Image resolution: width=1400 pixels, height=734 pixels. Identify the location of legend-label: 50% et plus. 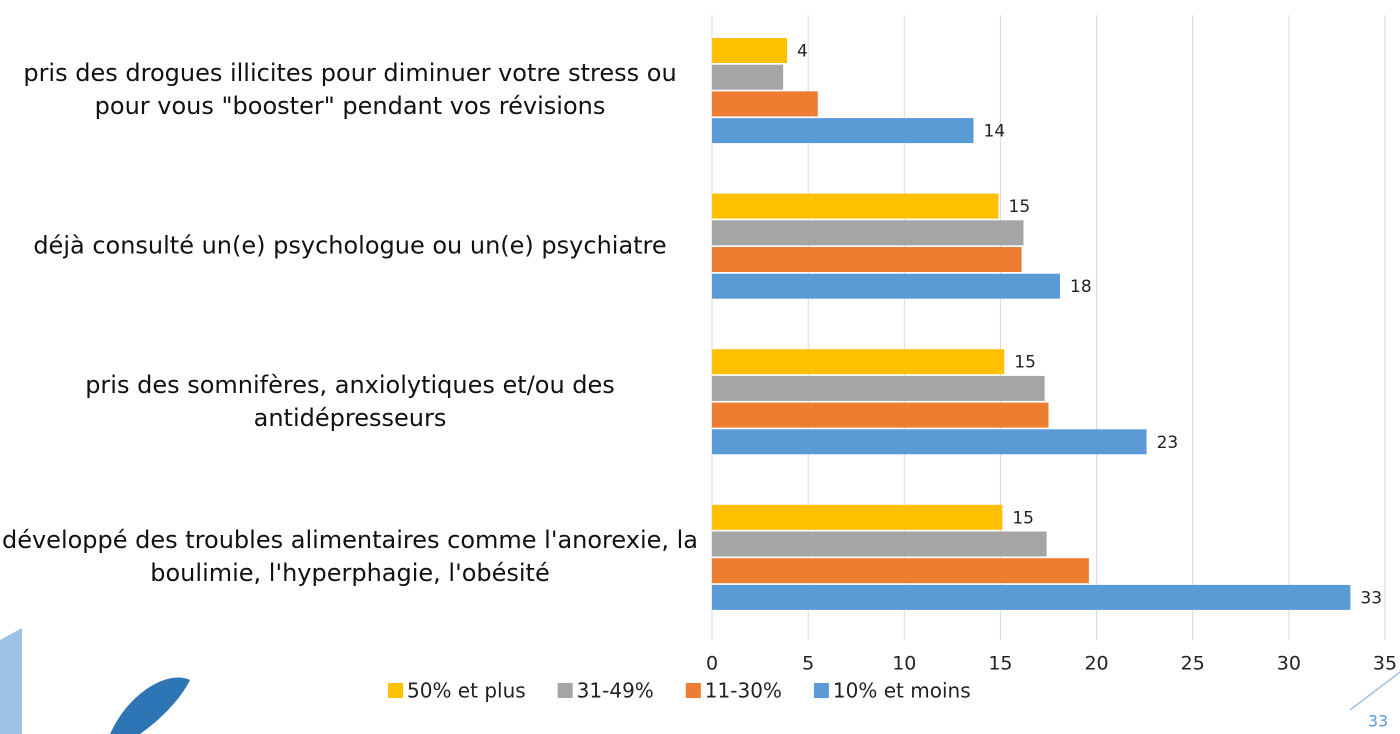
(466, 691).